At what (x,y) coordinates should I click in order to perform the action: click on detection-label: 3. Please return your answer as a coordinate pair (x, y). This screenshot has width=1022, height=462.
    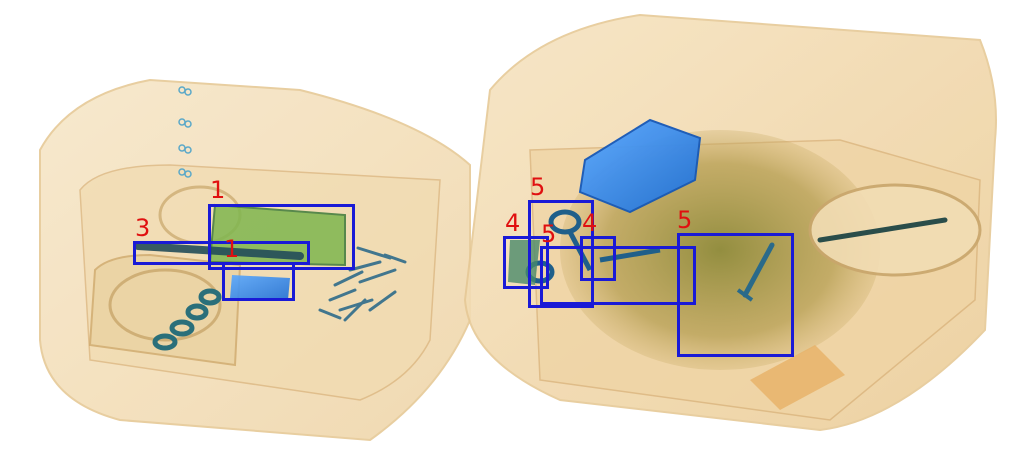
    Looking at the image, I should click on (143, 228).